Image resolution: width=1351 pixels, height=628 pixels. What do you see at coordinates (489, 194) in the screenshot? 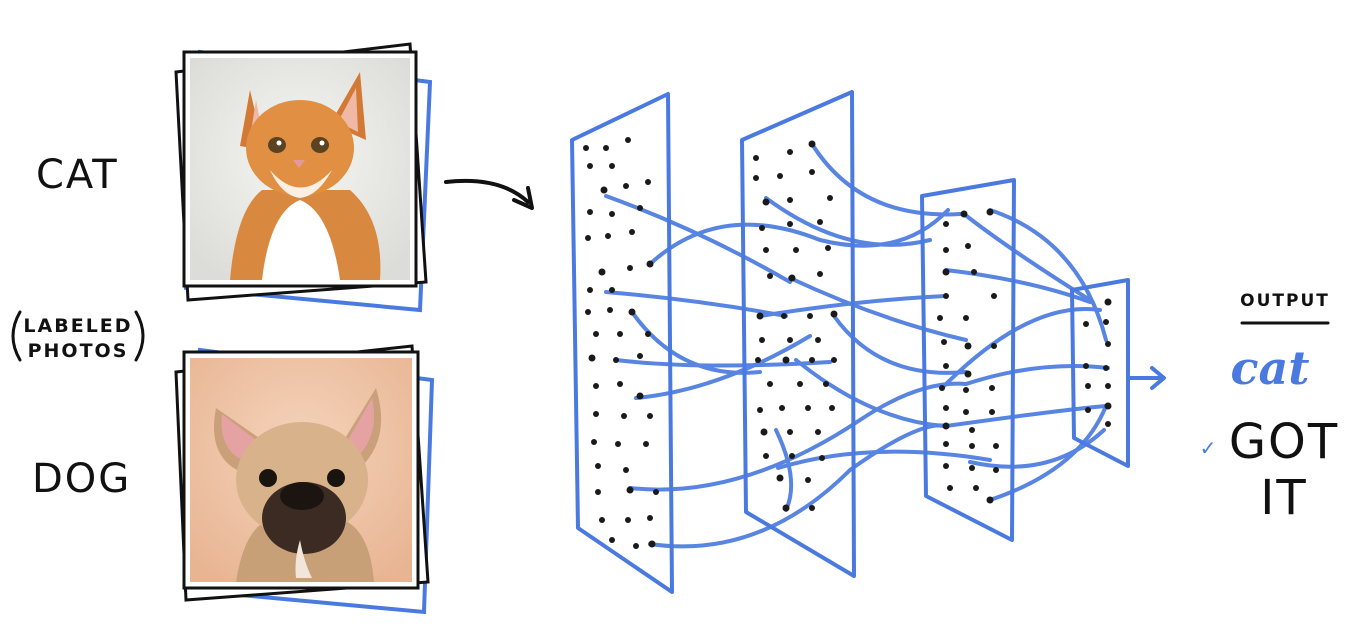
I see `input-arrow-icon` at bounding box center [489, 194].